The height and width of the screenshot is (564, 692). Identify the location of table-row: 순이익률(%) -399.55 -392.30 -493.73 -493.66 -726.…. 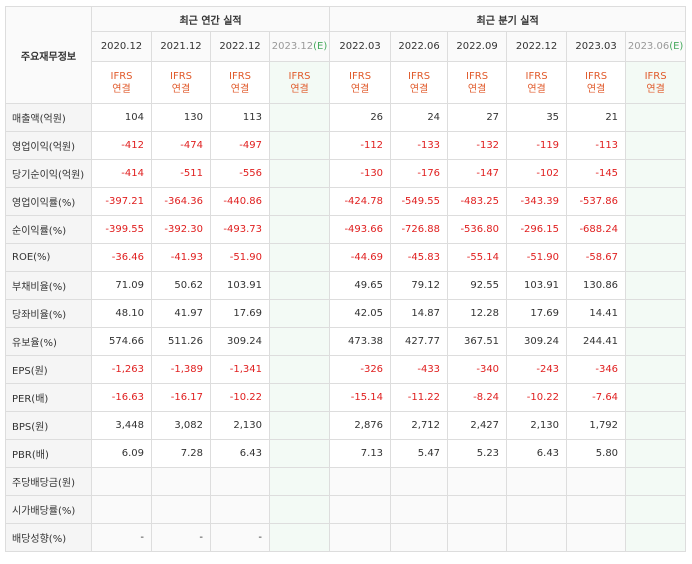
(346, 229).